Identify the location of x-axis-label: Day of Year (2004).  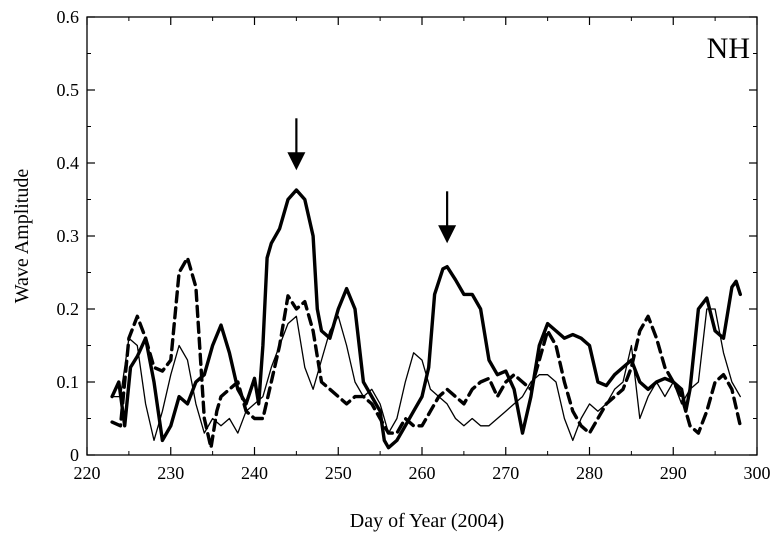
(427, 521).